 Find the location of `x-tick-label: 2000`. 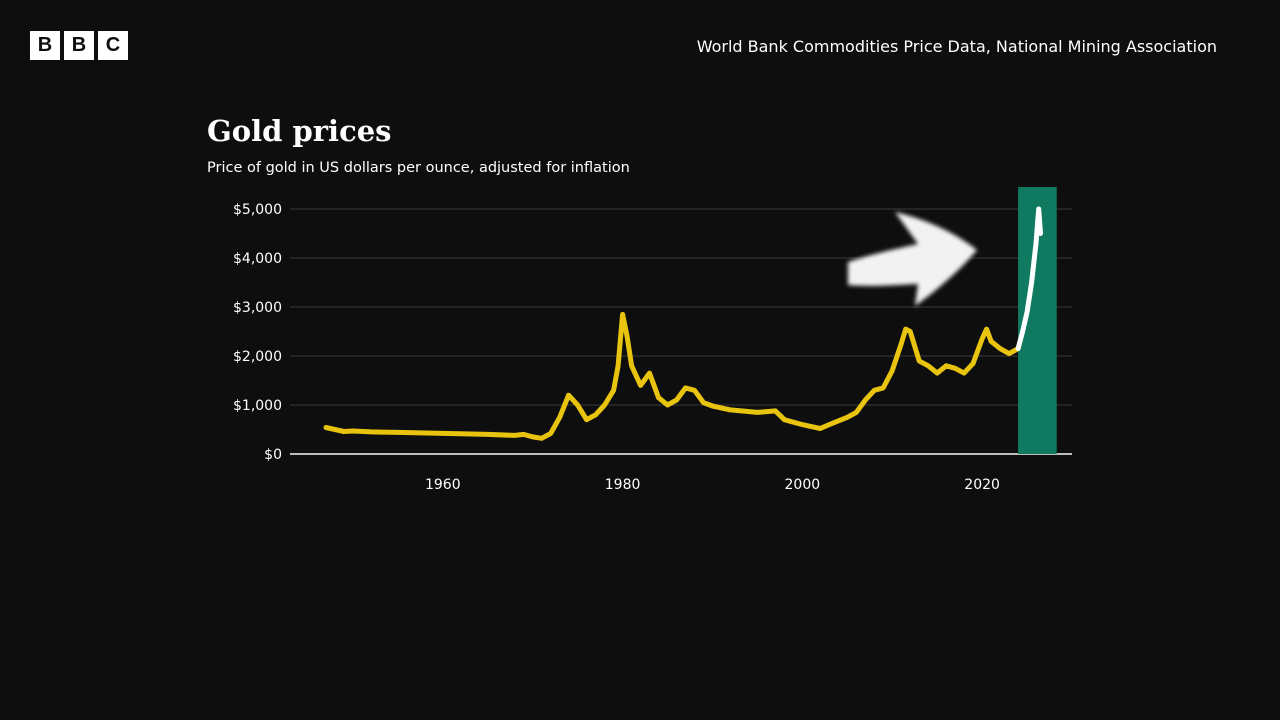

x-tick-label: 2000 is located at coordinates (803, 485).